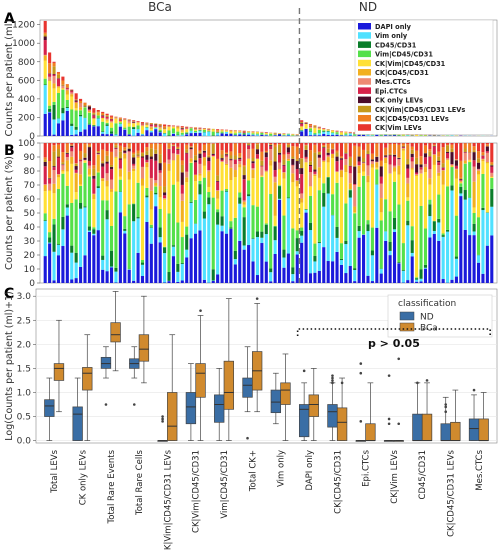 This screenshot has height=550, width=499. Describe the element at coordinates (168, 499) in the screenshot. I see `x-tick-label: CK|Vim|CD45/CD31 LEVs` at that location.